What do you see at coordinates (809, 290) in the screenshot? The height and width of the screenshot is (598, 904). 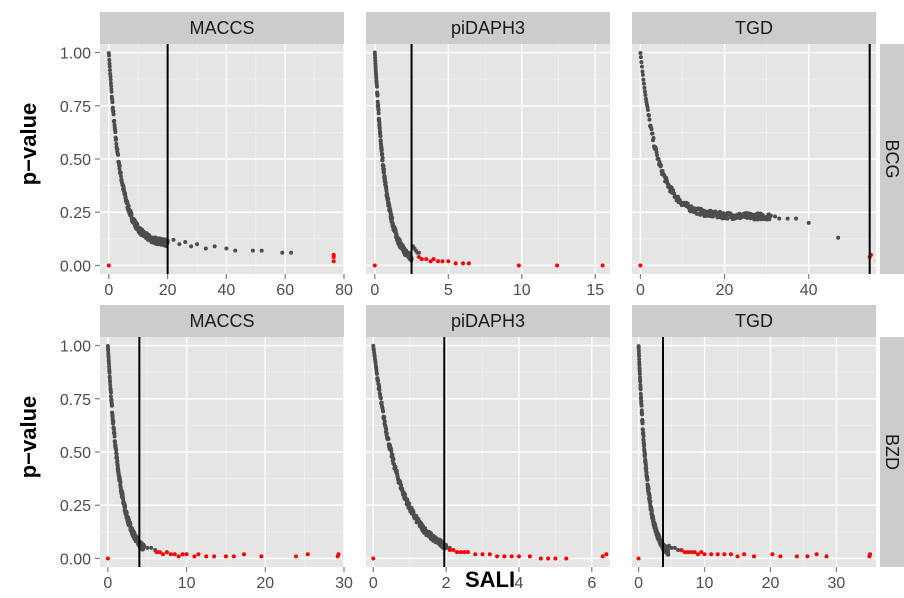 I see `x-tick-label: 40` at bounding box center [809, 290].